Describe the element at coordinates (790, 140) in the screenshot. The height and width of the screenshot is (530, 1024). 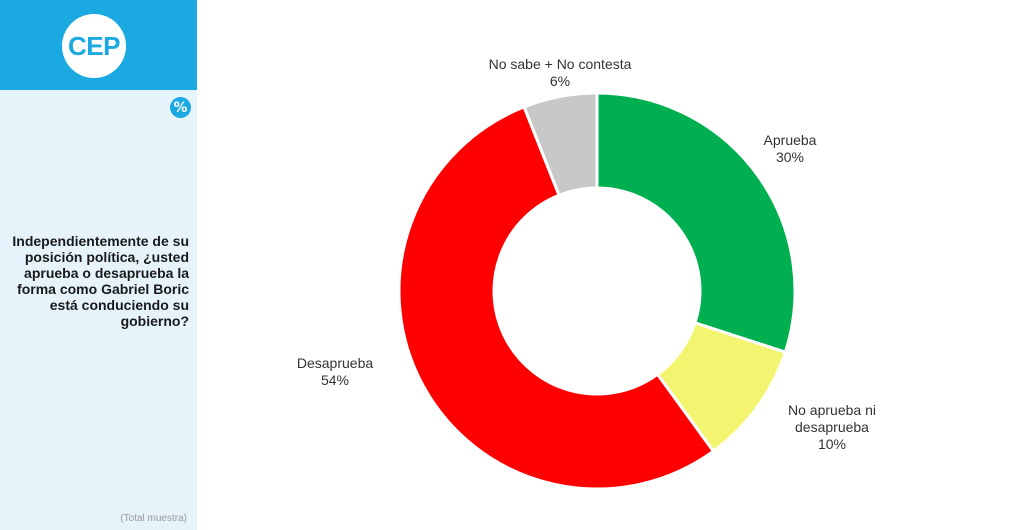
I see `slice-label-text: Aprueba` at that location.